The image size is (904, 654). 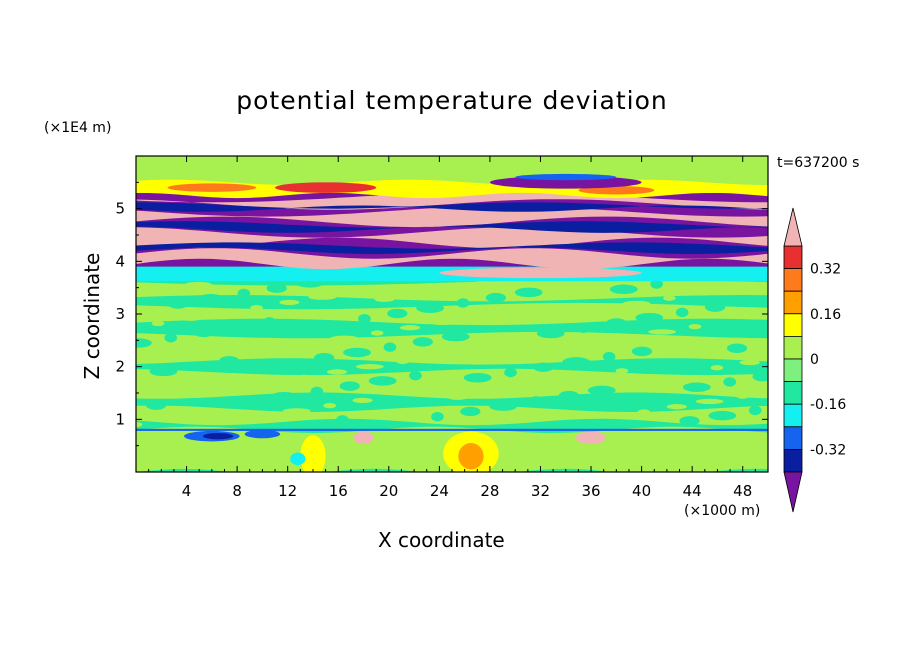 I want to click on y-tick-label: 5, so click(x=120, y=209).